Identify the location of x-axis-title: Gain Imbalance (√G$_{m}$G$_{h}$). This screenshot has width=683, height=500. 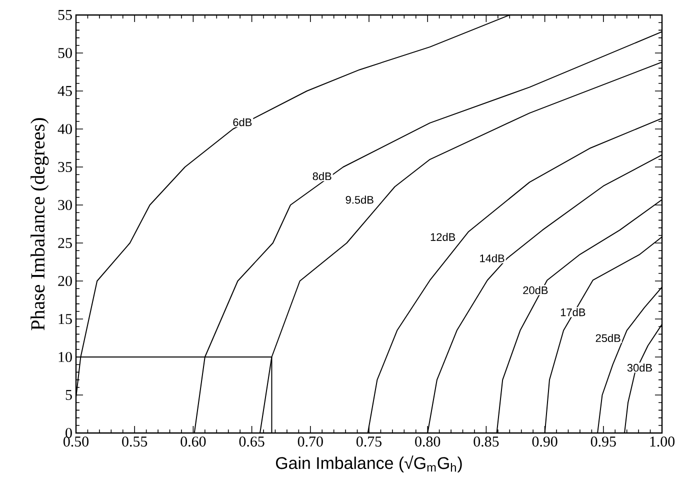
(369, 464).